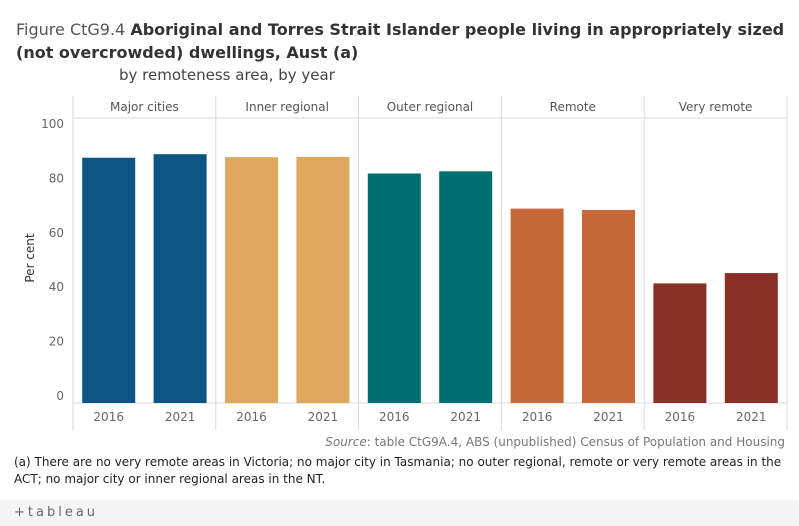 The width and height of the screenshot is (799, 526). What do you see at coordinates (346, 442) in the screenshot?
I see `source-label: Source` at bounding box center [346, 442].